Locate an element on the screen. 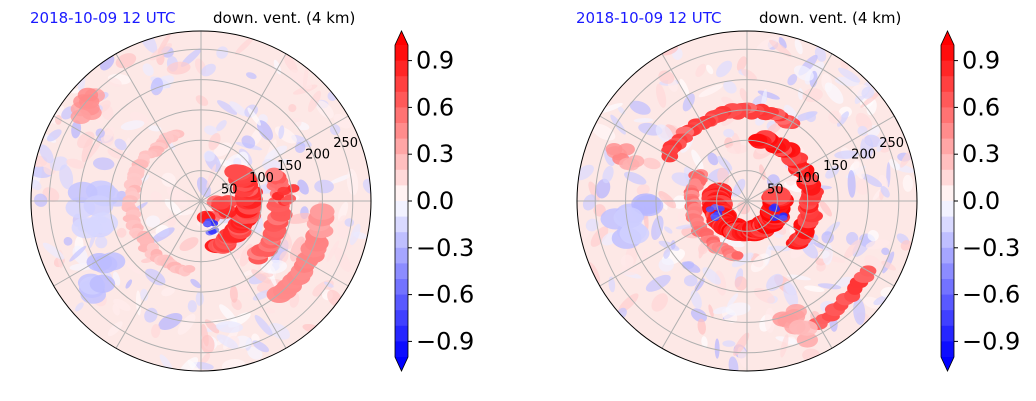 The width and height of the screenshot is (1036, 401). colorbar-tick-label: −0.3 is located at coordinates (445, 248).